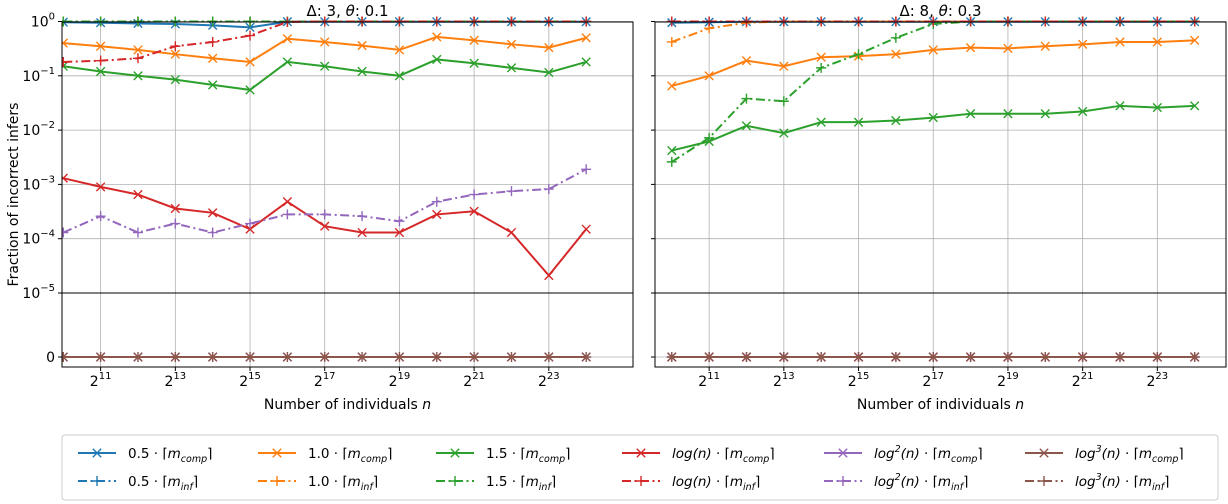 The width and height of the screenshot is (1228, 504). I want to click on legend-entry: 0.5 · ⌈minf⌉, so click(138, 483).